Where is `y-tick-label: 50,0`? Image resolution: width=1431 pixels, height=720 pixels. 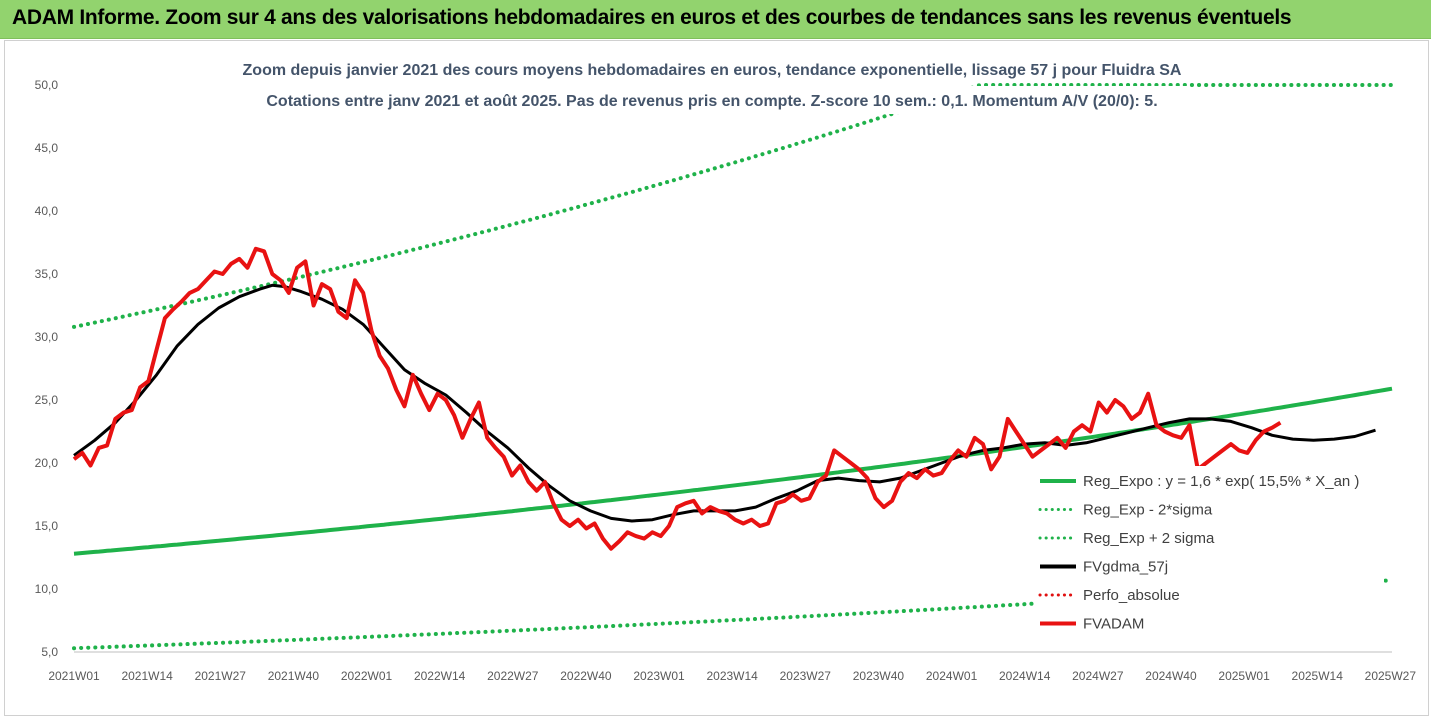
y-tick-label: 50,0 is located at coordinates (47, 85).